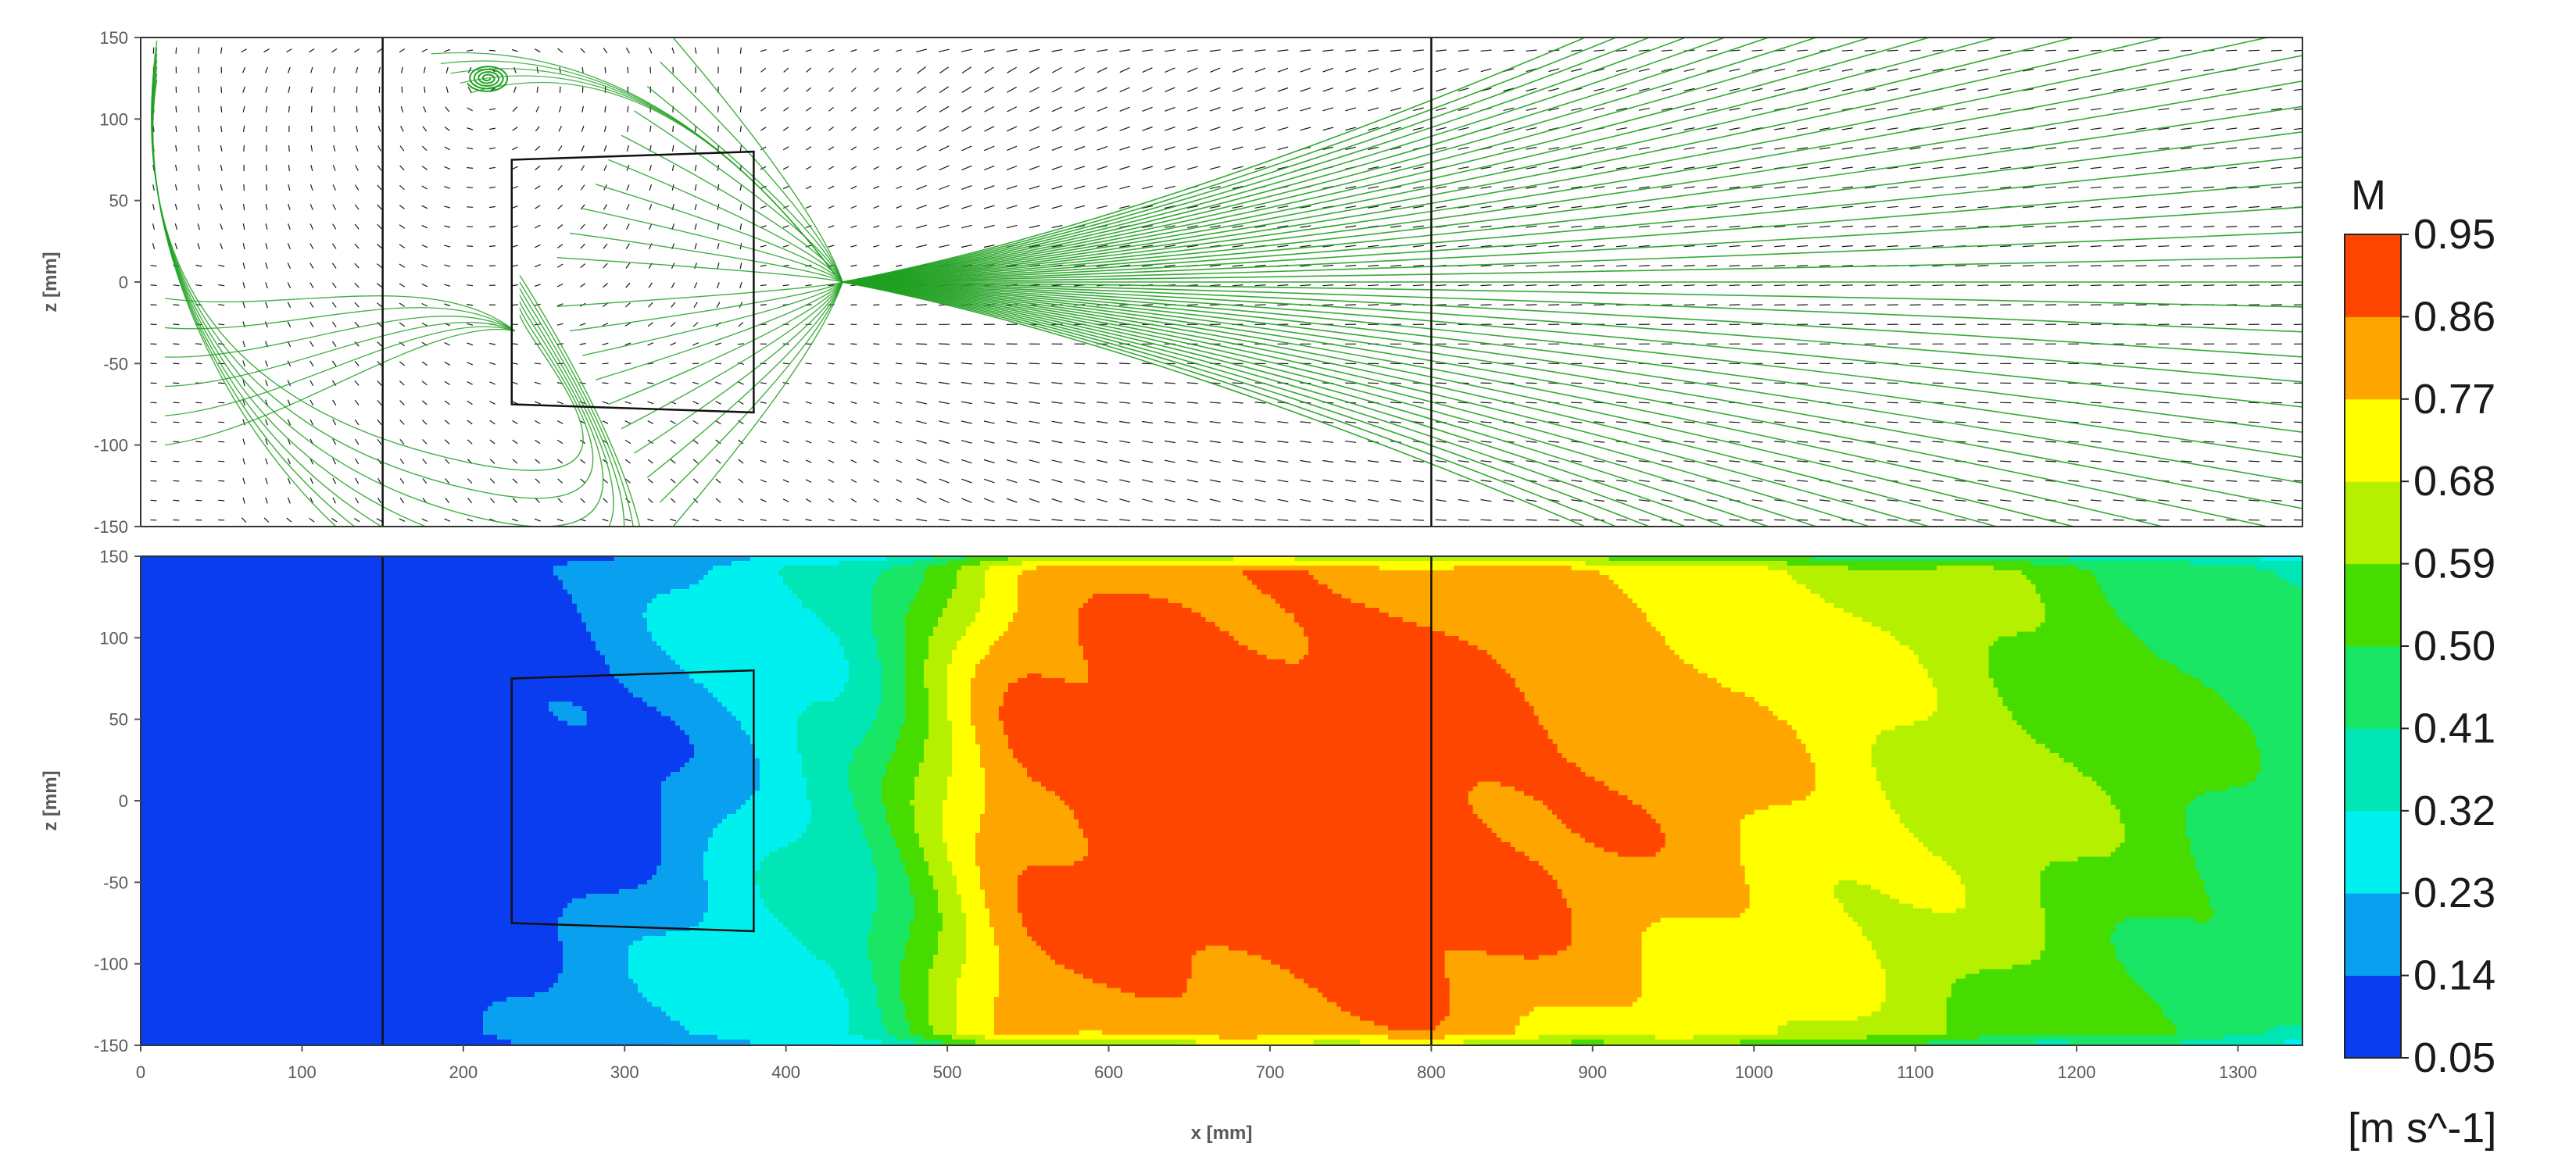  Describe the element at coordinates (2077, 1072) in the screenshot. I see `x-tick-label: 1200` at that location.